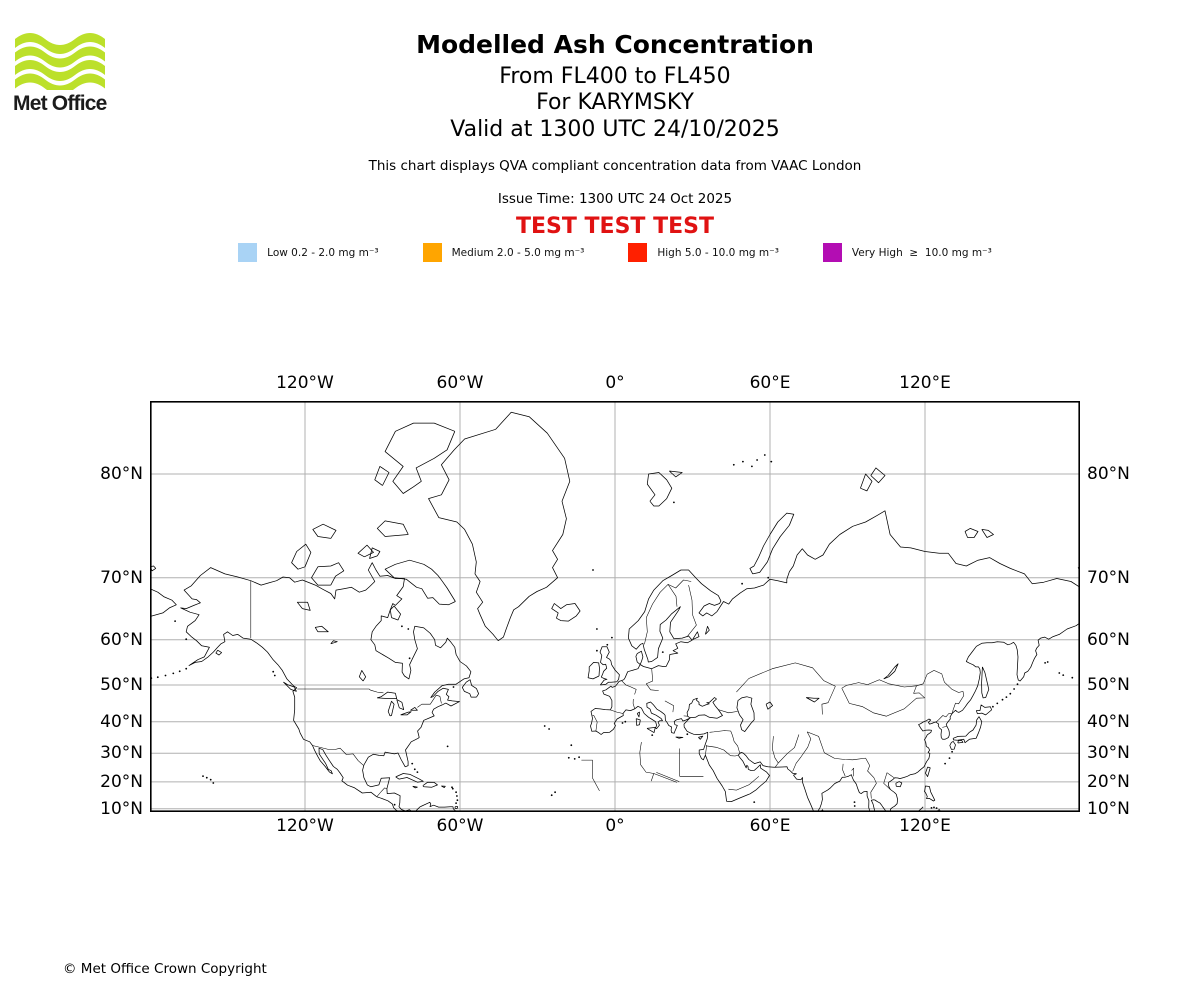 The image size is (1200, 1000). I want to click on legend-label-low: Low 0.2 - 2.0 mg m⁻³, so click(323, 252).